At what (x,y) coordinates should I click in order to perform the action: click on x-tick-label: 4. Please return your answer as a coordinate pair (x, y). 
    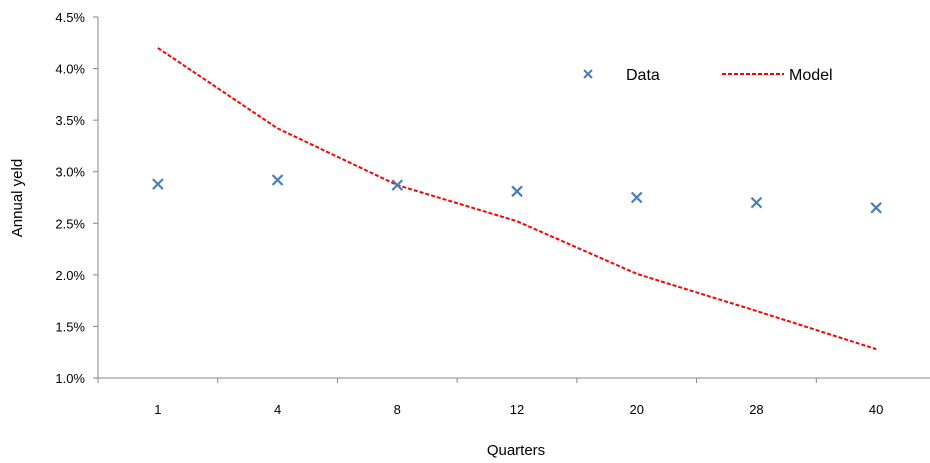
    Looking at the image, I should click on (277, 409).